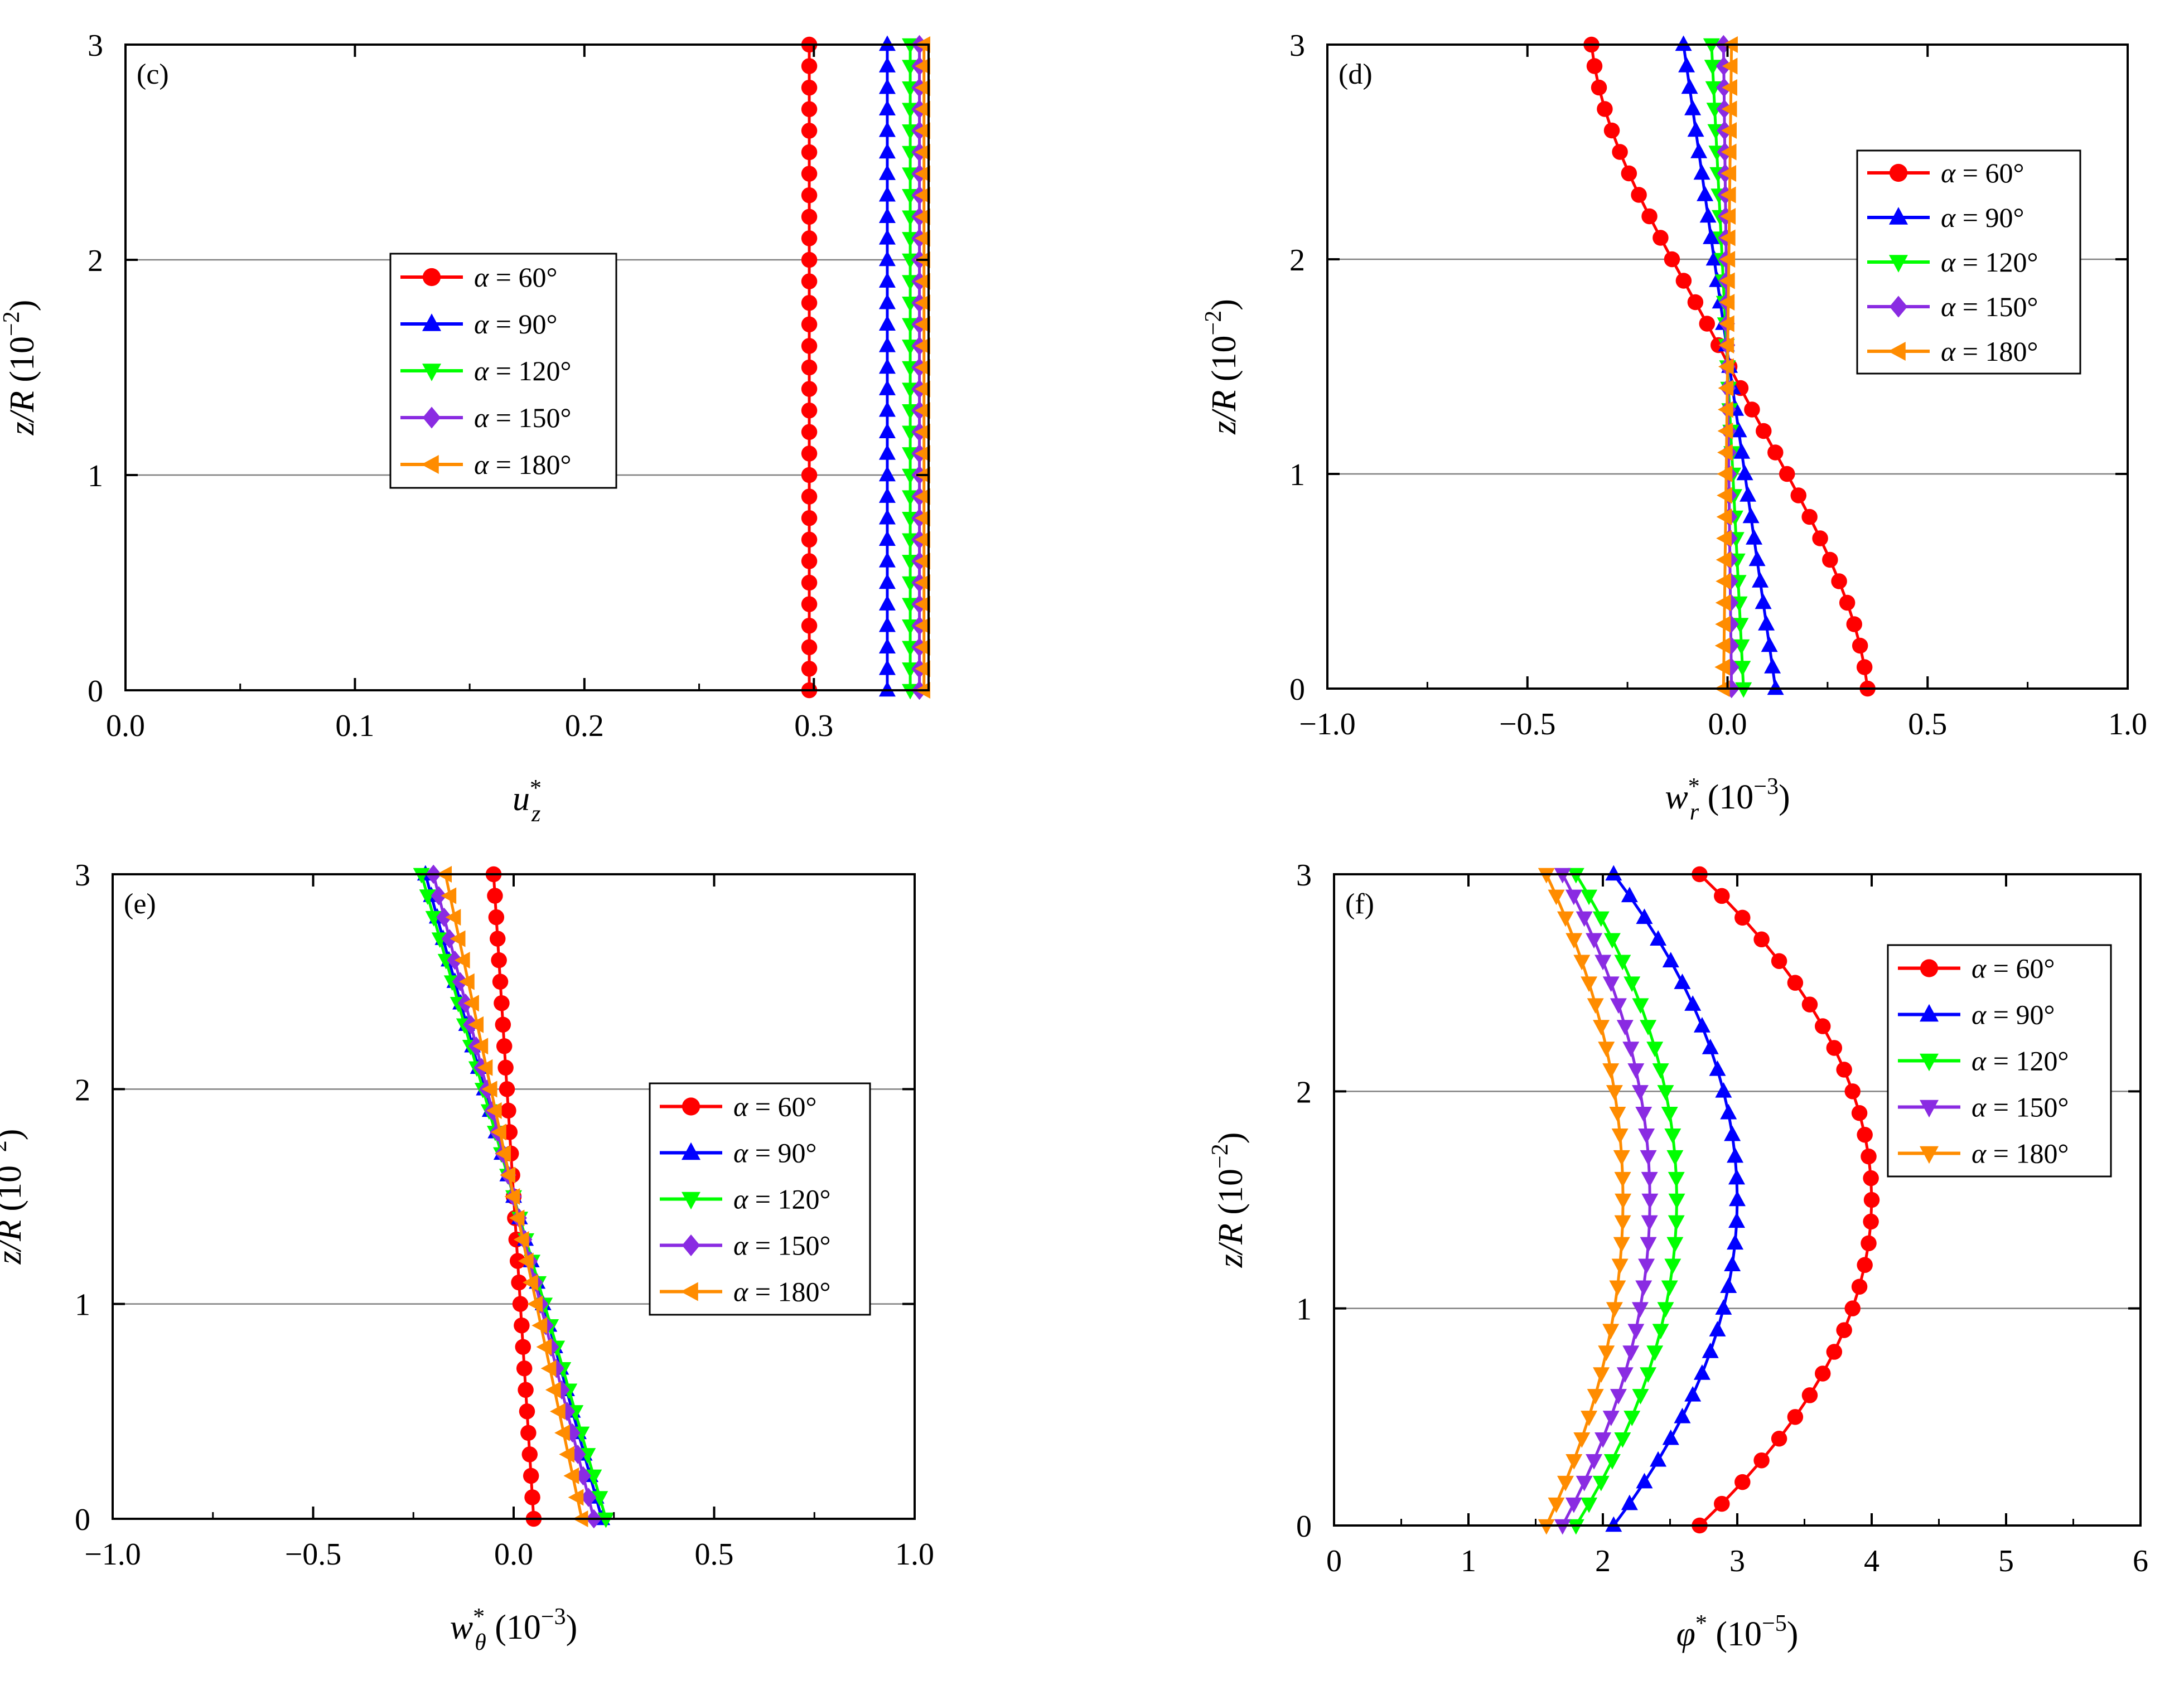 The image size is (2184, 1695). What do you see at coordinates (1728, 724) in the screenshot?
I see `x-tick-label: 0.0` at bounding box center [1728, 724].